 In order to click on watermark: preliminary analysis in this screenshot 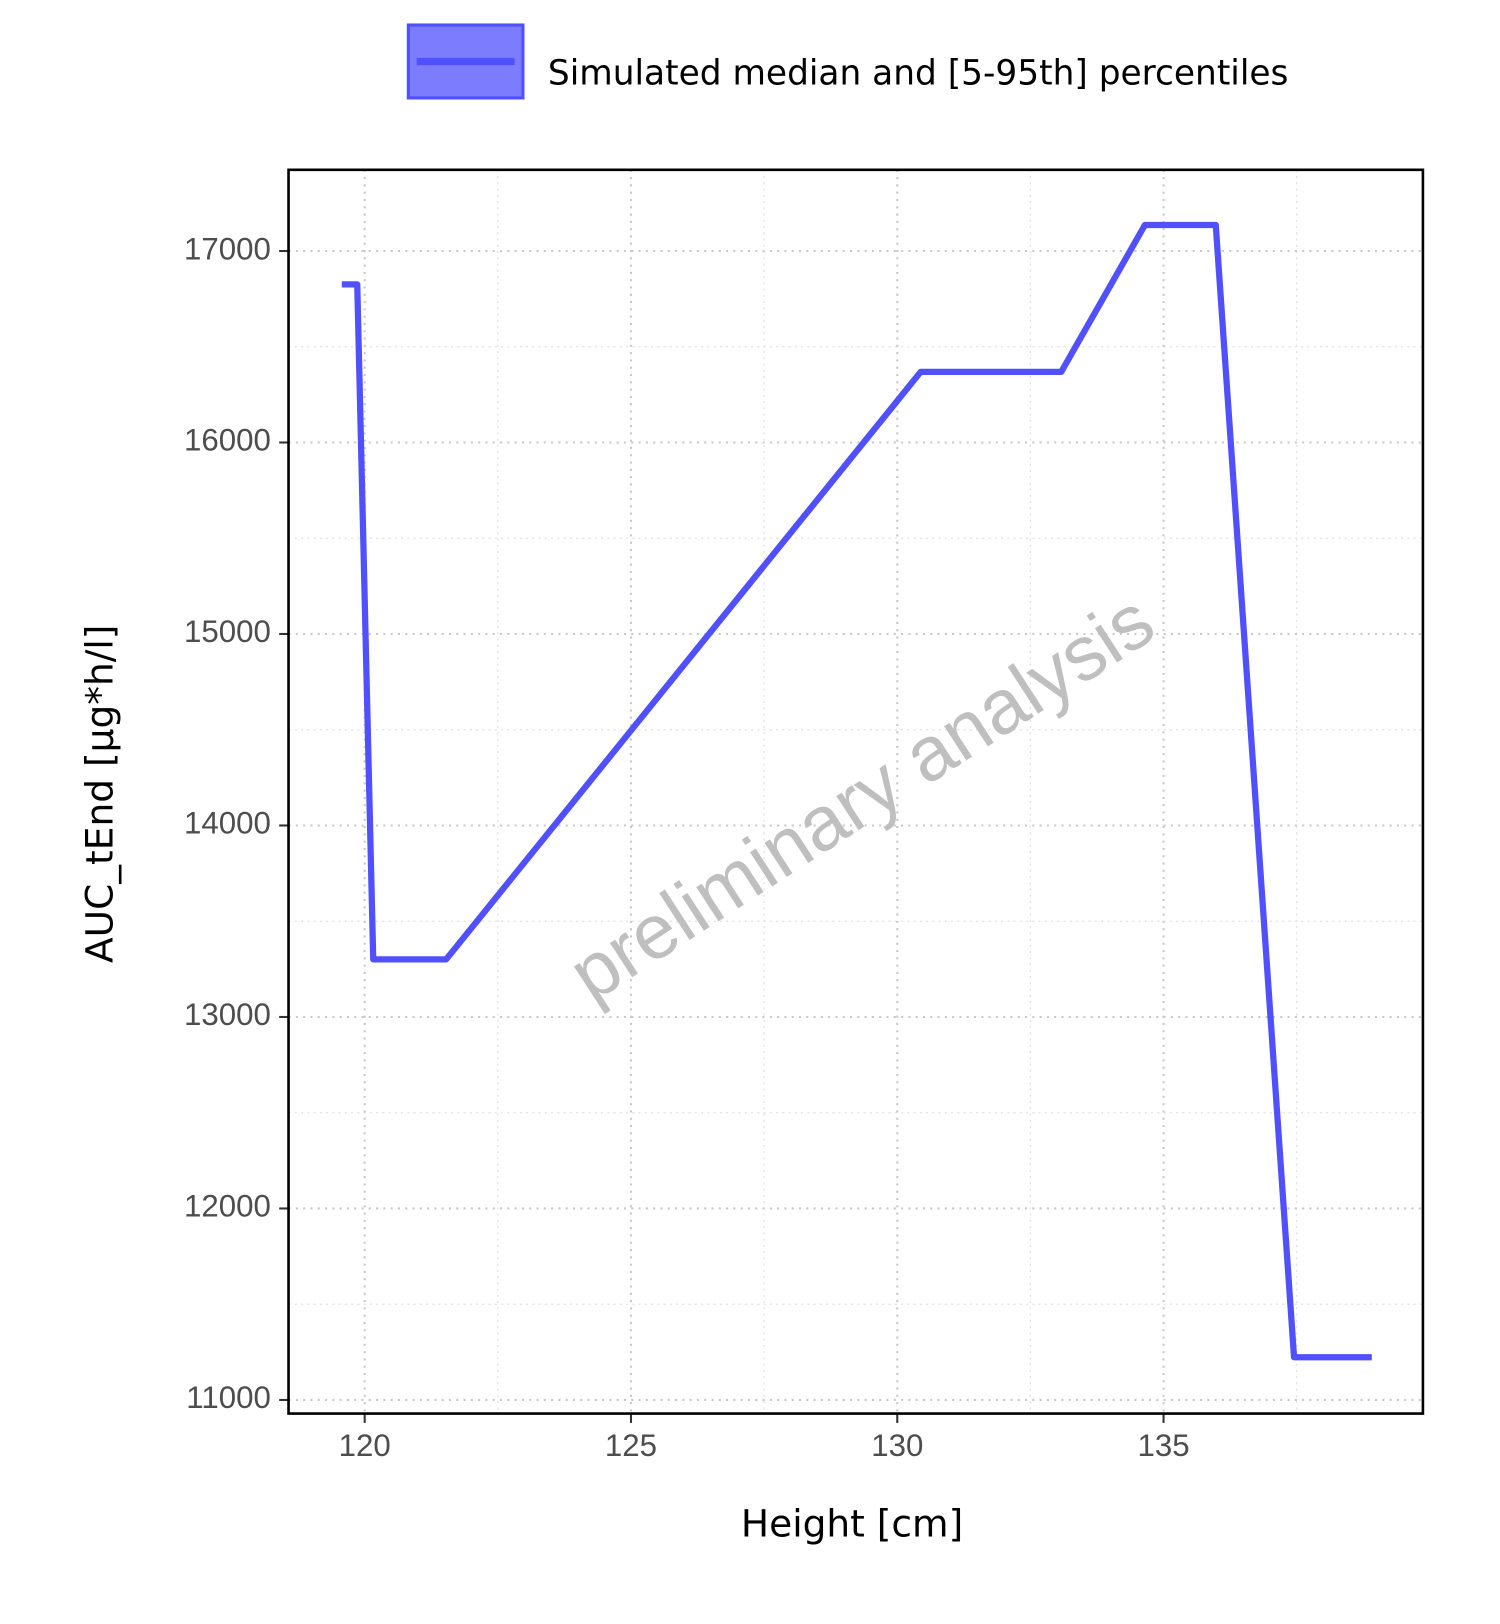, I will do `click(861, 797)`.